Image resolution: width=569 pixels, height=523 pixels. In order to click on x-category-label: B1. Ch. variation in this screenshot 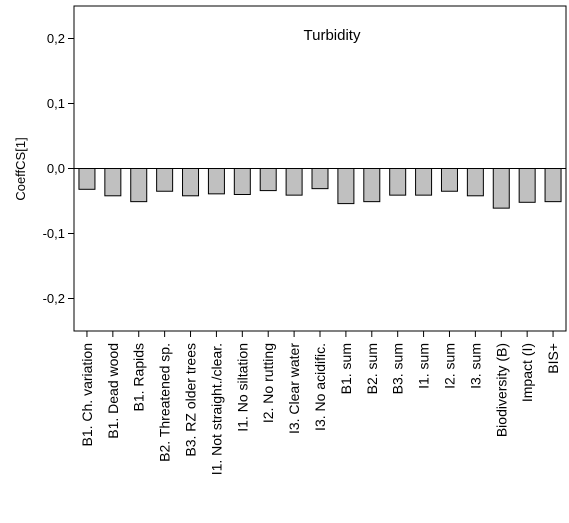, I will do `click(87, 395)`.